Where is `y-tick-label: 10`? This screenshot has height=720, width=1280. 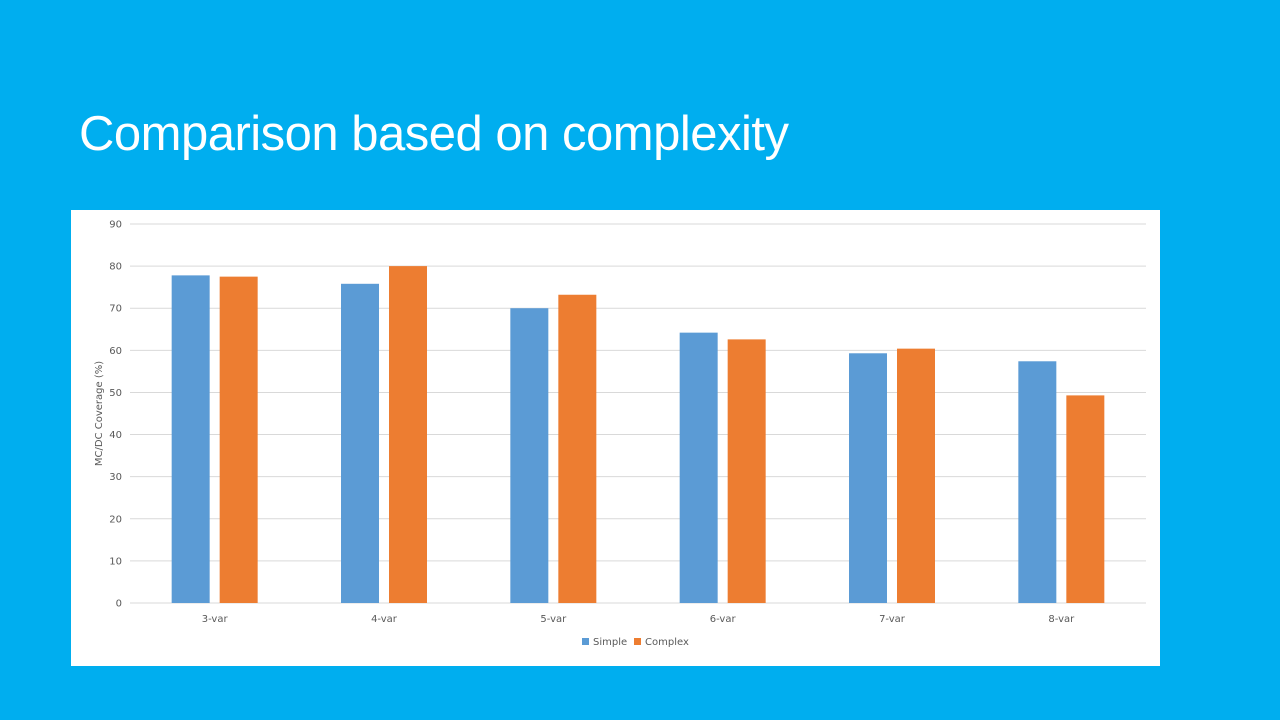
y-tick-label: 10 is located at coordinates (115, 561).